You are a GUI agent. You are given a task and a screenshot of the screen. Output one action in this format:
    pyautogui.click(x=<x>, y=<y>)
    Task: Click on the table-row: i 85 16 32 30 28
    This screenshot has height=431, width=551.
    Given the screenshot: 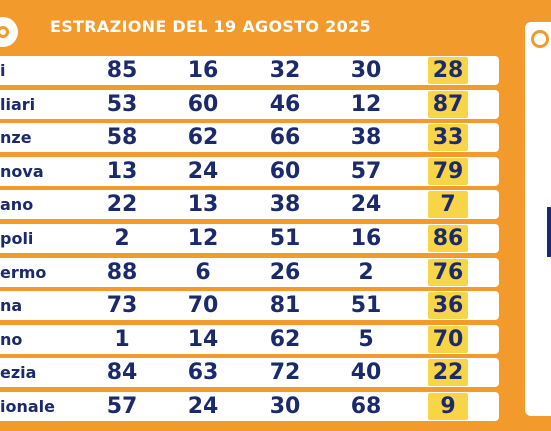 What is the action you would take?
    pyautogui.click(x=249, y=70)
    